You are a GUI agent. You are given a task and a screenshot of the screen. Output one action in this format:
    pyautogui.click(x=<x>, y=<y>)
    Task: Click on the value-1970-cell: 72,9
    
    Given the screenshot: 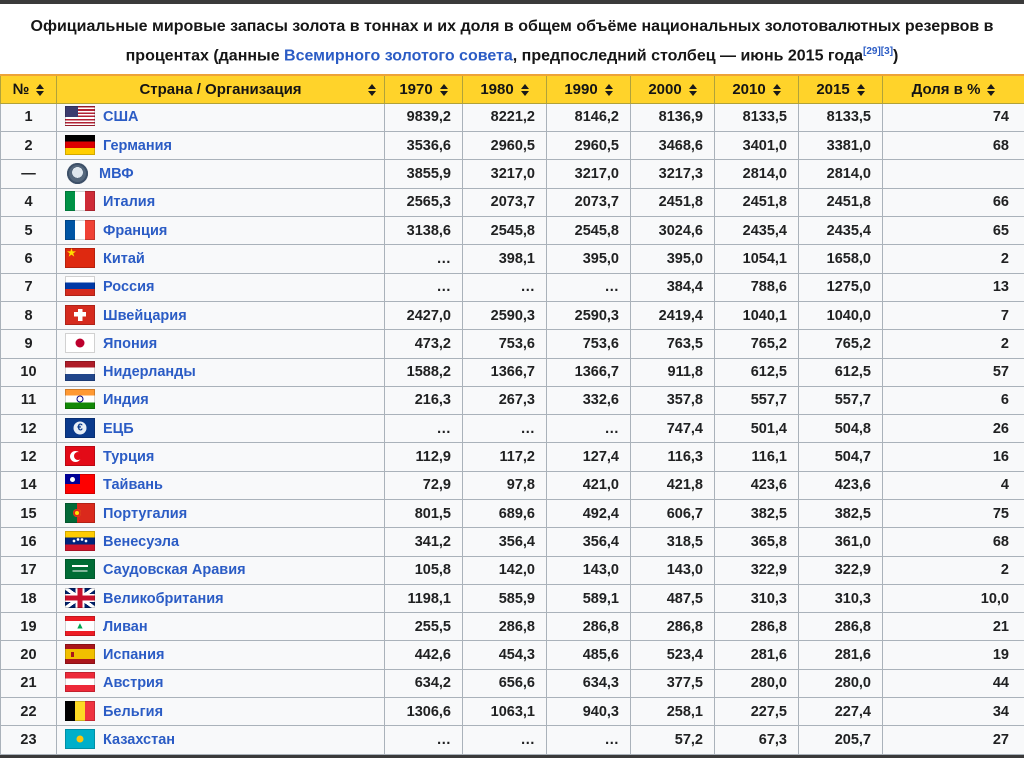 What is the action you would take?
    pyautogui.click(x=423, y=485)
    